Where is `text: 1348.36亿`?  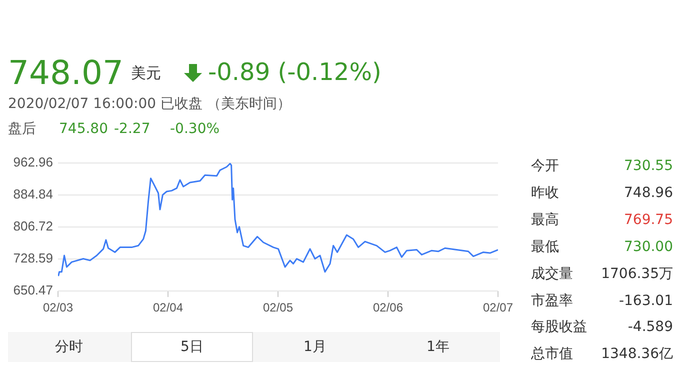
text: 1348.36亿 is located at coordinates (637, 354).